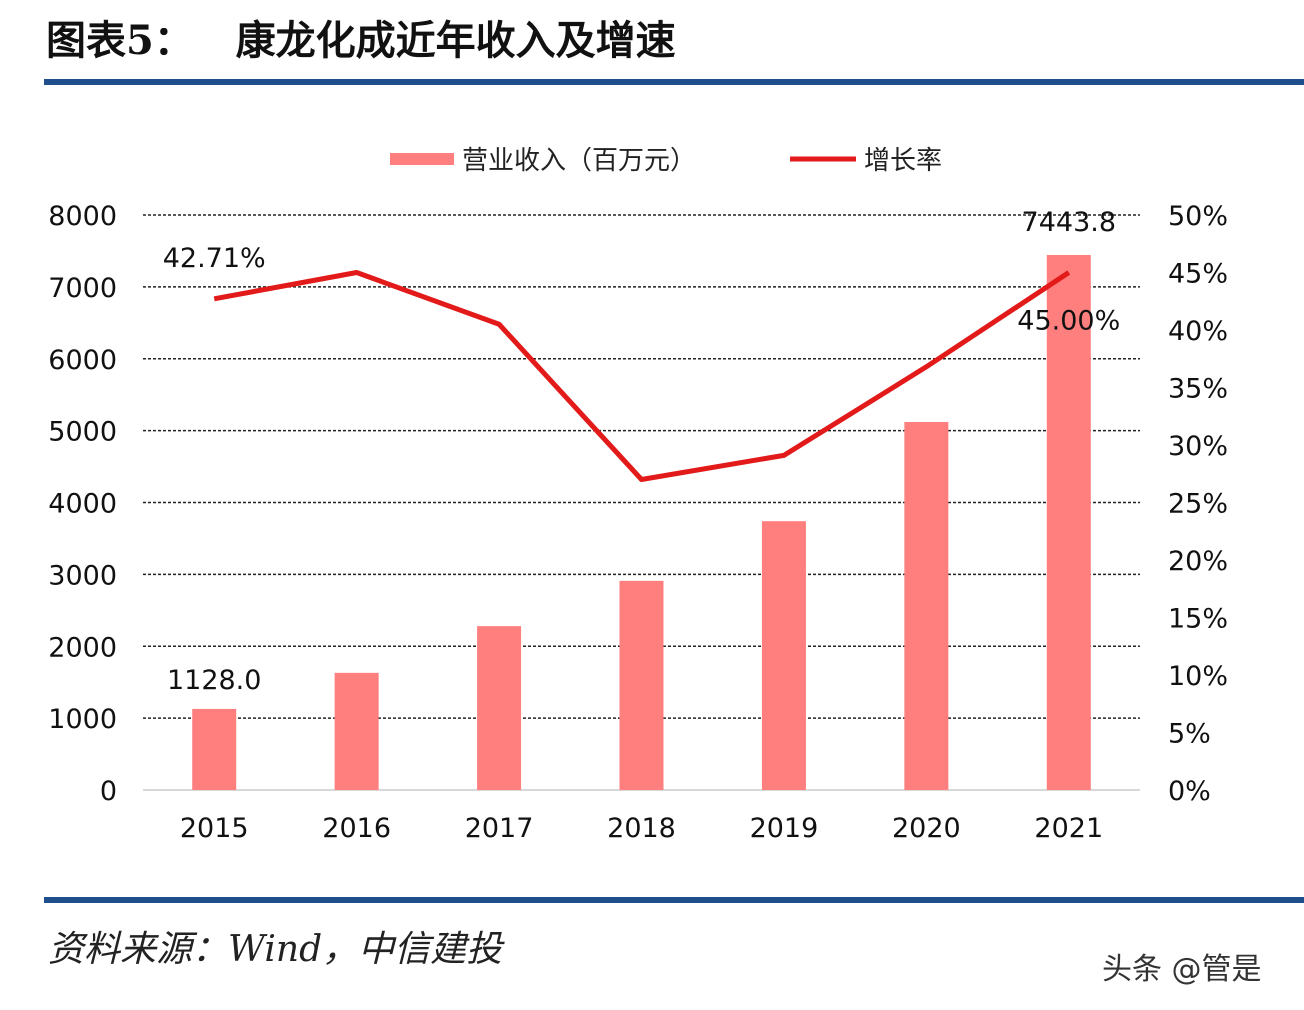 Image resolution: width=1304 pixels, height=1010 pixels. I want to click on x-tick-label: 2019, so click(784, 828).